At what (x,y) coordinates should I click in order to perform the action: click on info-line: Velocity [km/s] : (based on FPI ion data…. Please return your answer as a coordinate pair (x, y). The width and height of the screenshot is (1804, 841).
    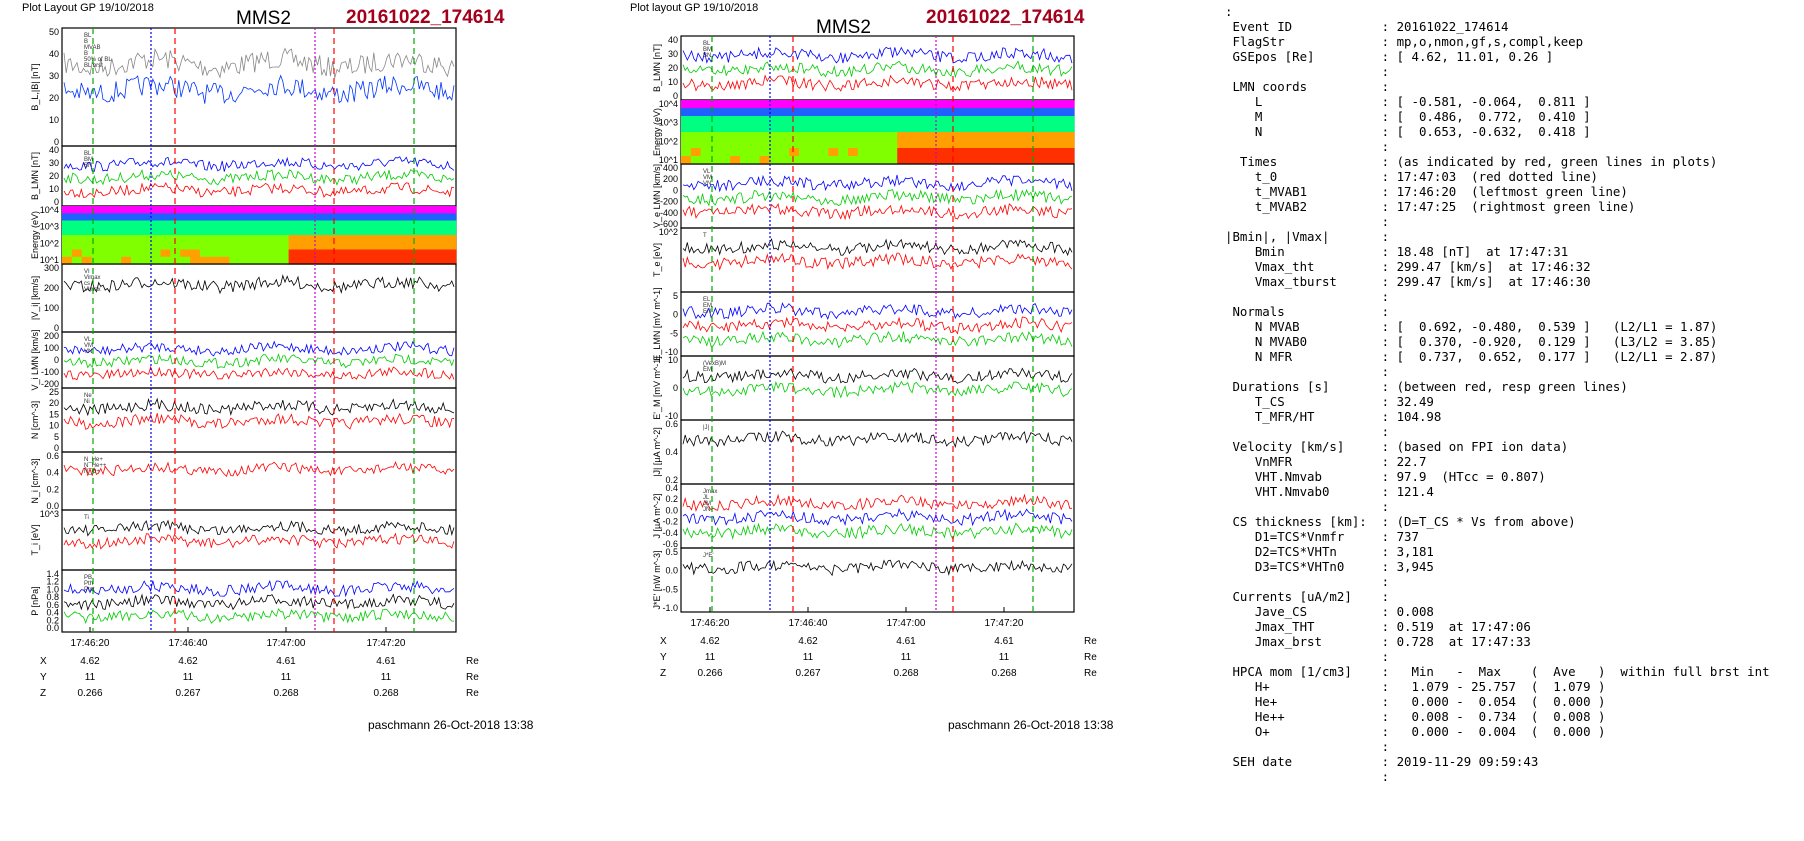
    Looking at the image, I should click on (1397, 446).